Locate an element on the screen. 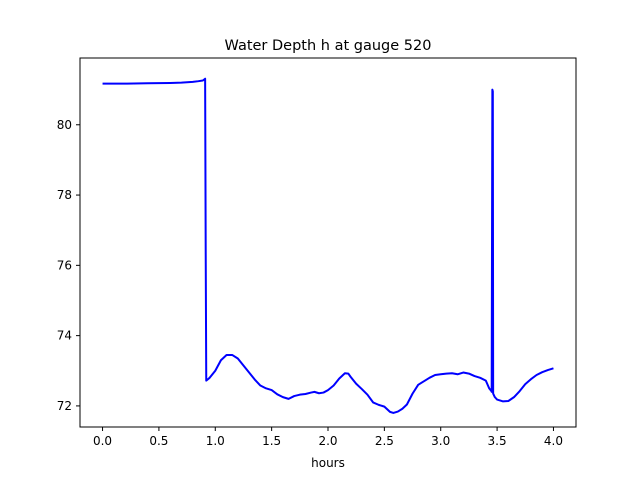 The image size is (640, 480). x-tick-label: 1.0 is located at coordinates (215, 441).